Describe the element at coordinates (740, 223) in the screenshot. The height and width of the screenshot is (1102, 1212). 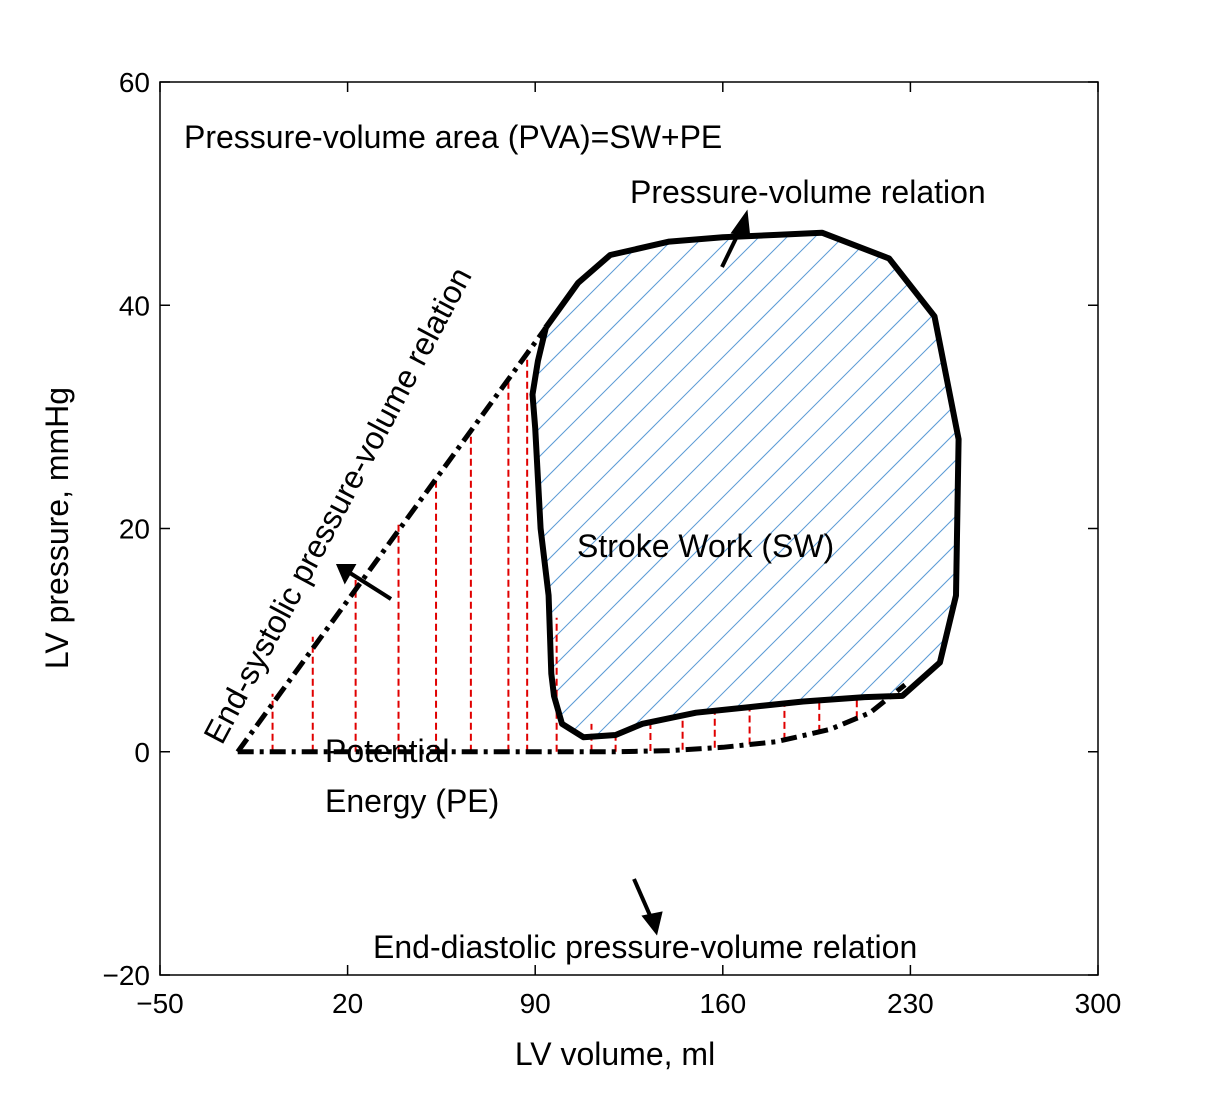
I see `arrow-pv-relation-head` at that location.